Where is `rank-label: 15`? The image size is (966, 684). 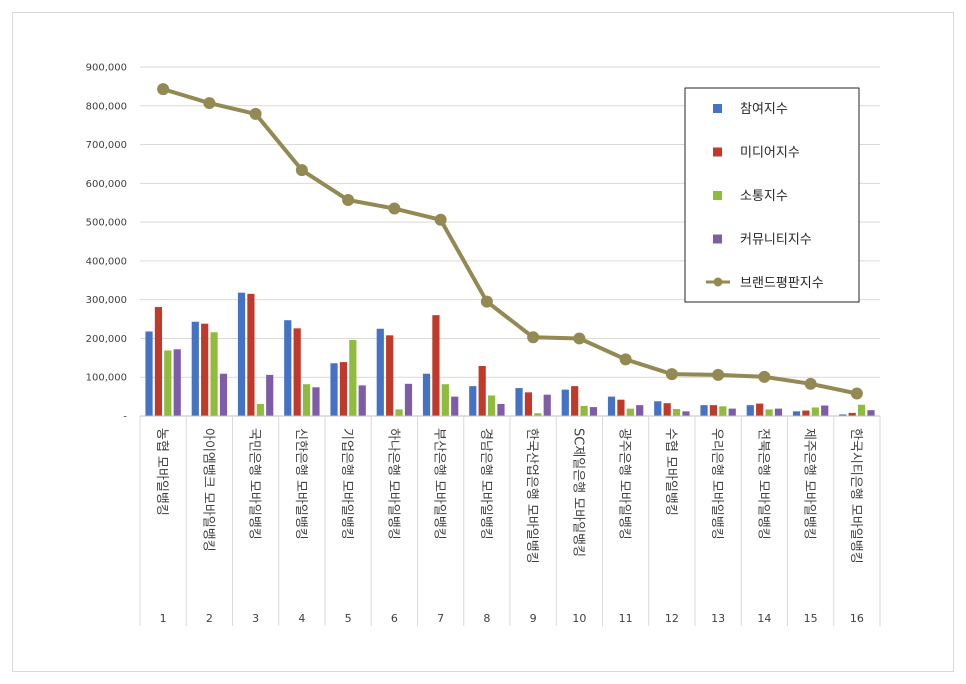 rank-label: 15 is located at coordinates (811, 618).